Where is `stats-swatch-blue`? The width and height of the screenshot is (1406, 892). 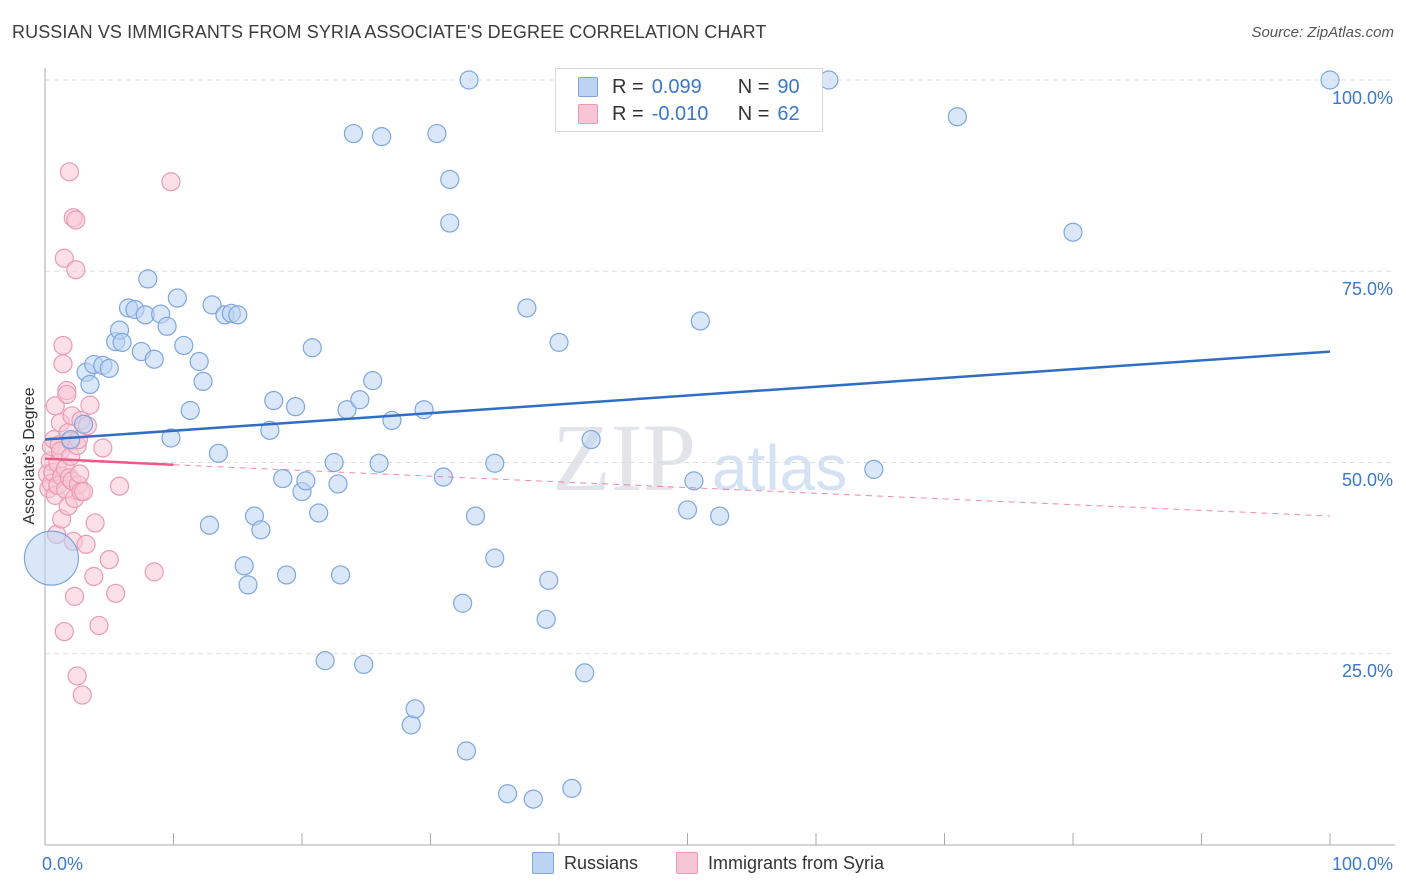 stats-swatch-blue is located at coordinates (588, 87).